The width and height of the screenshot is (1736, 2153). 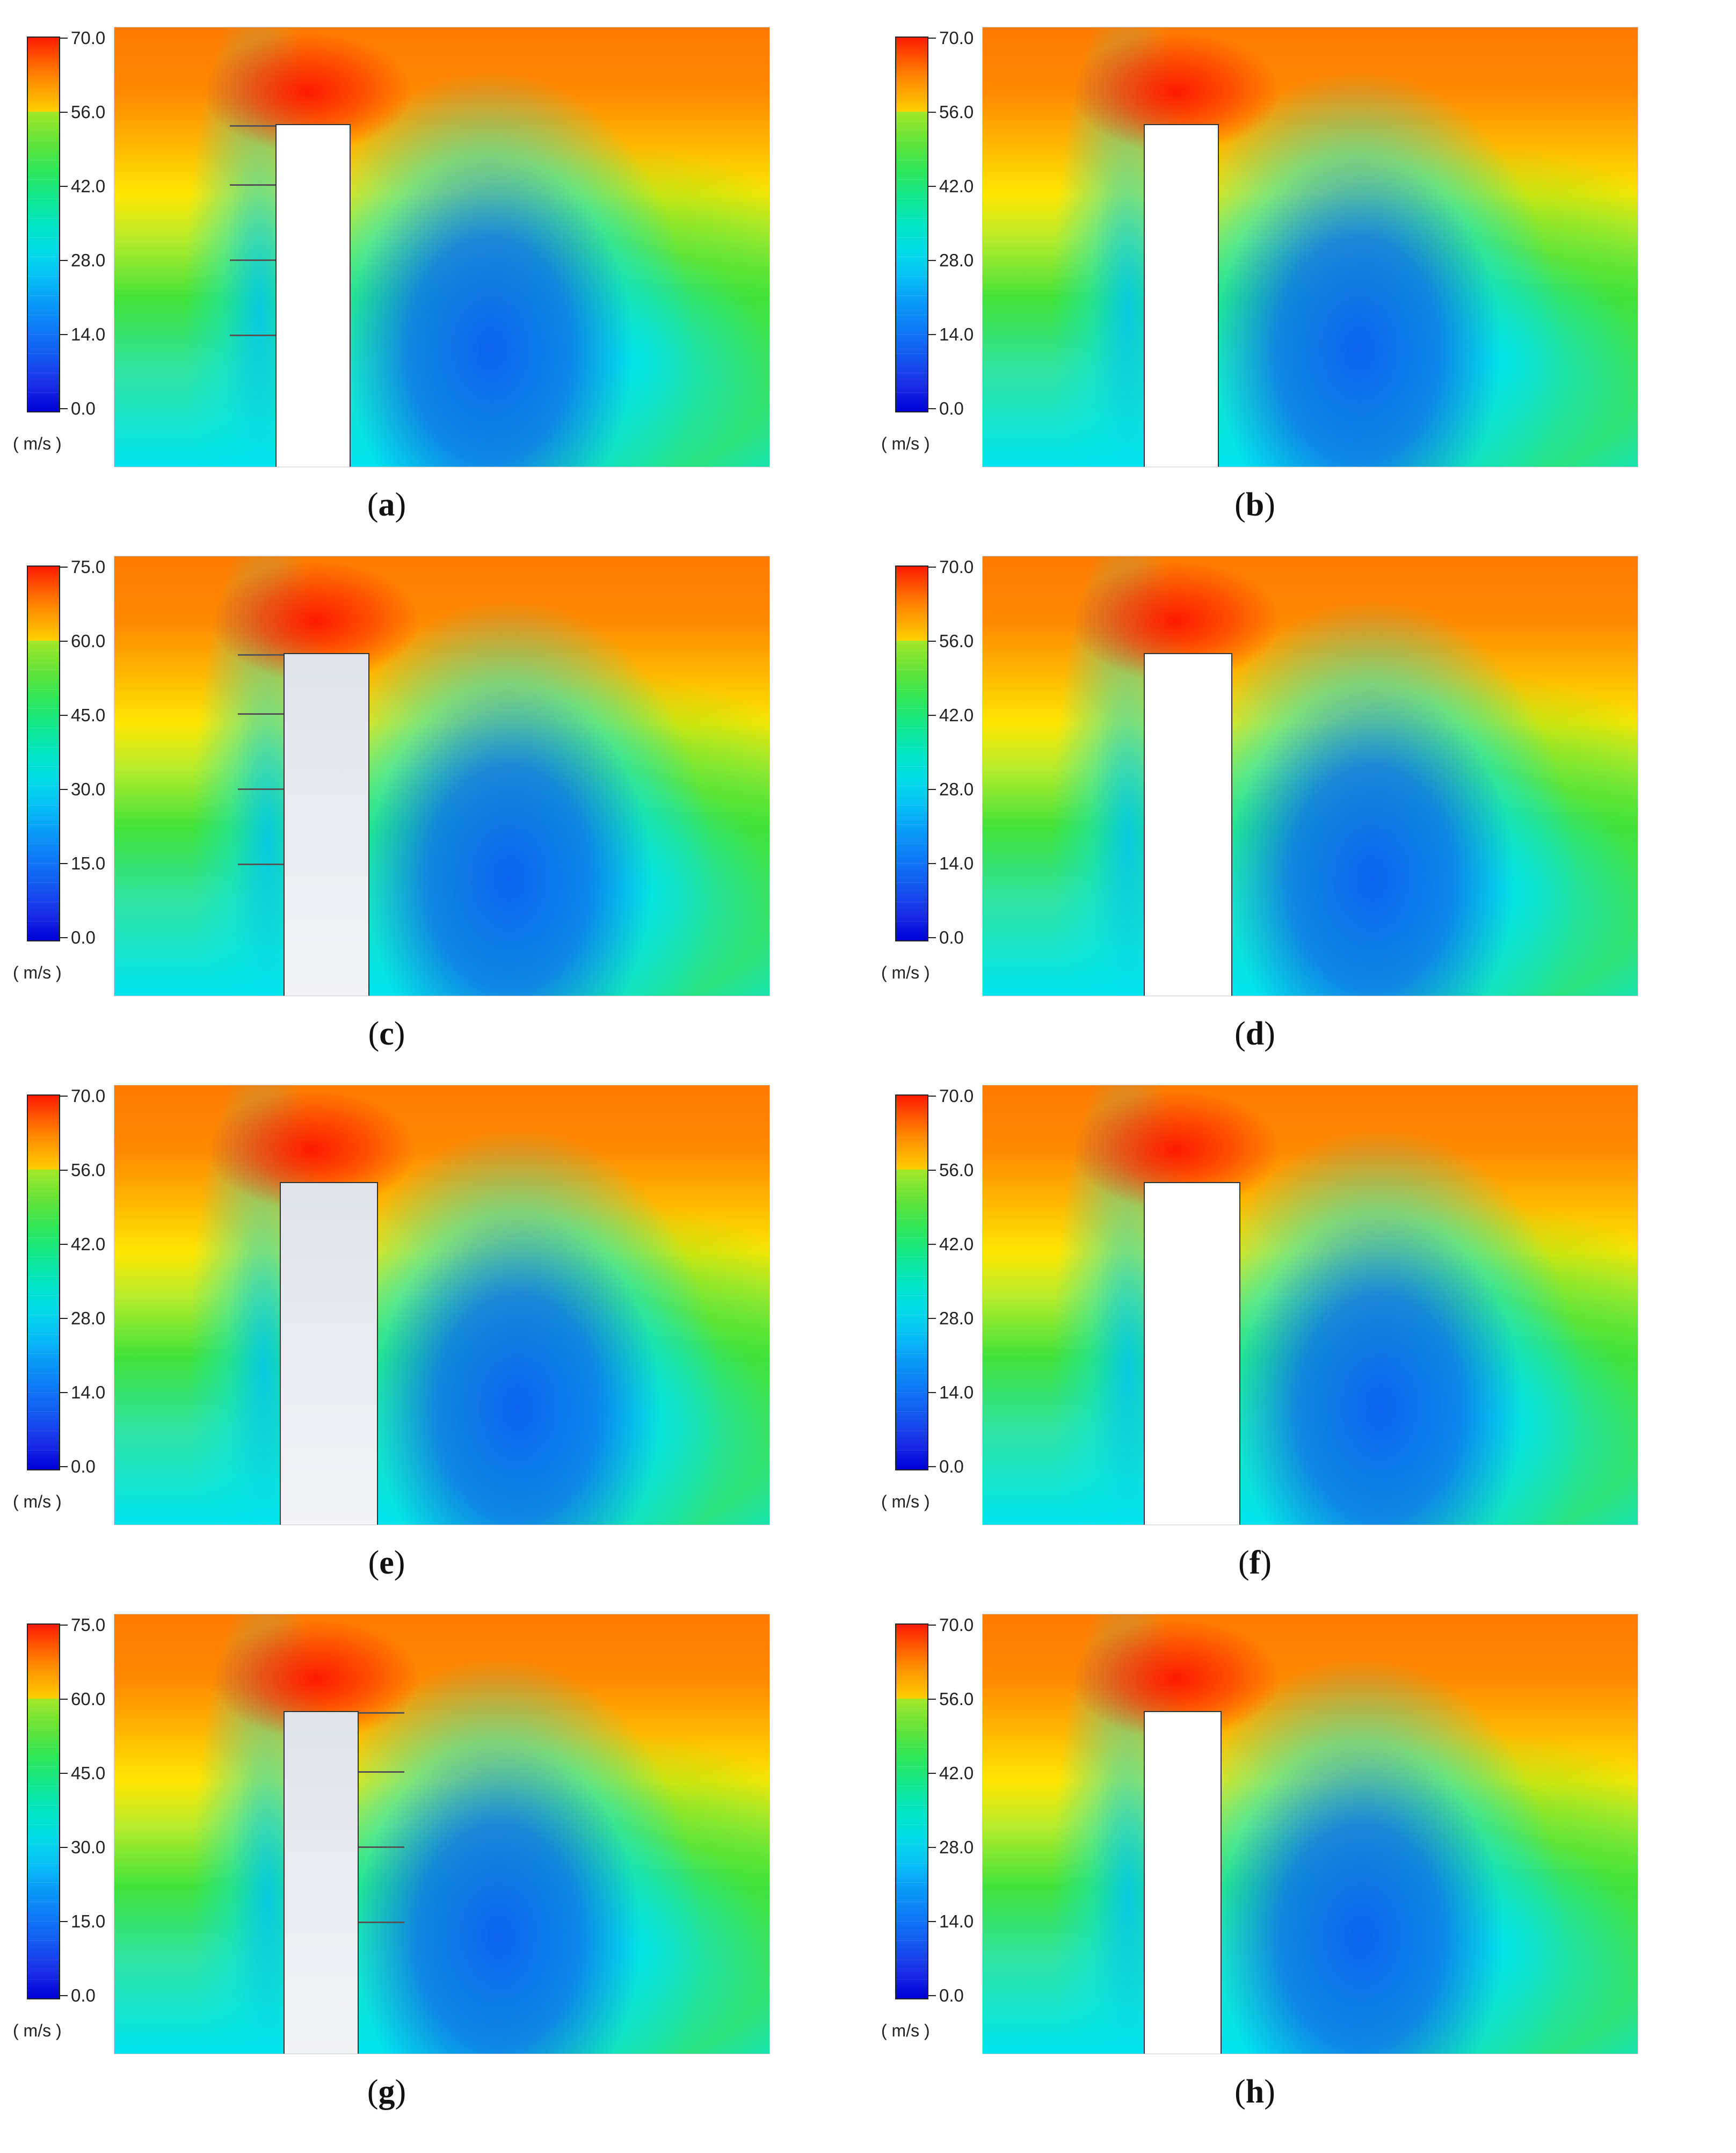 I want to click on panel-caption: (c), so click(x=386, y=1034).